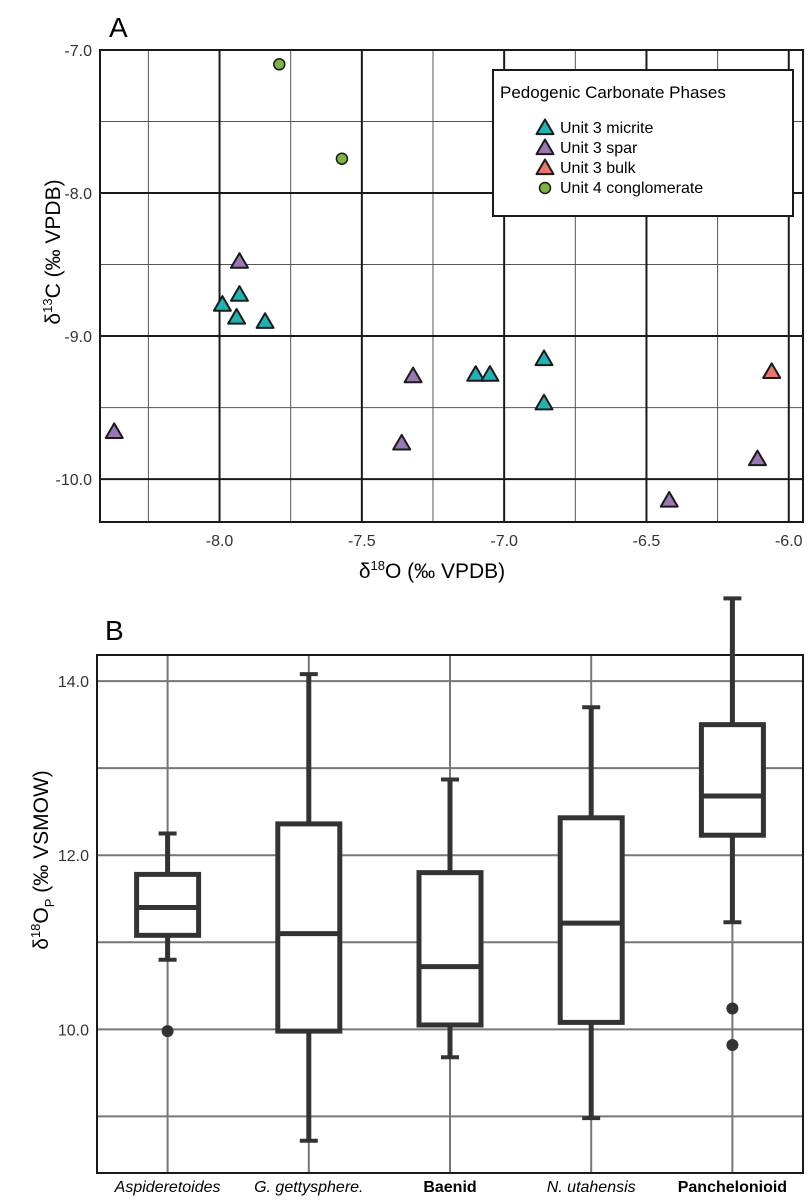  Describe the element at coordinates (78, 194) in the screenshot. I see `y-tick-label: -8.0` at that location.